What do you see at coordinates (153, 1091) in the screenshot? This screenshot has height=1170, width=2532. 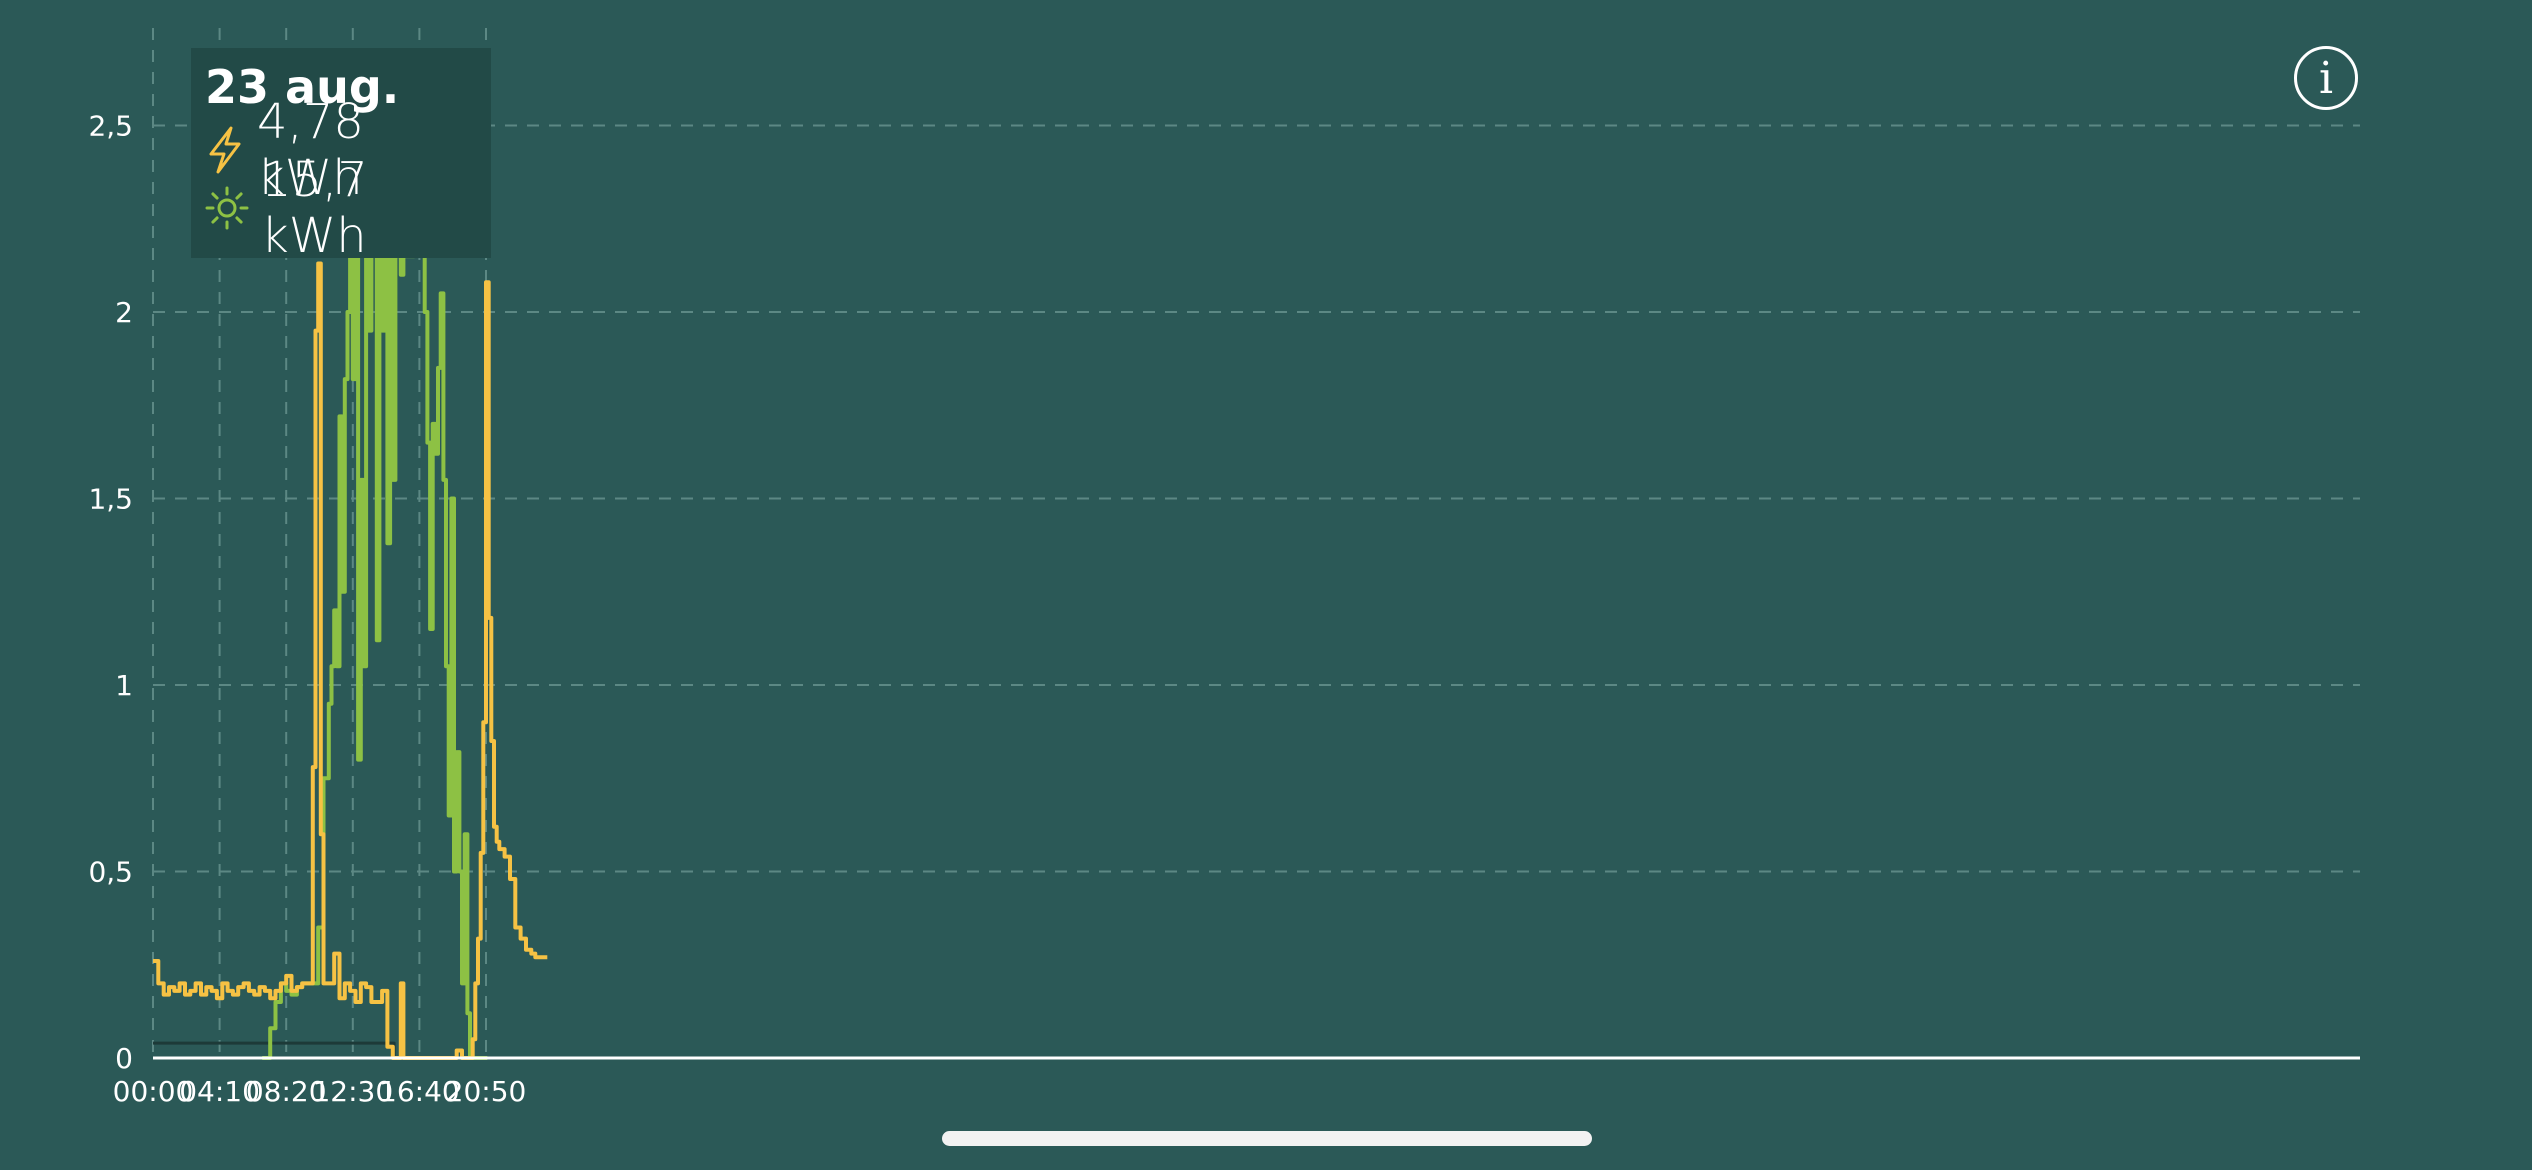 I see `x-tick-label: 00:00` at bounding box center [153, 1091].